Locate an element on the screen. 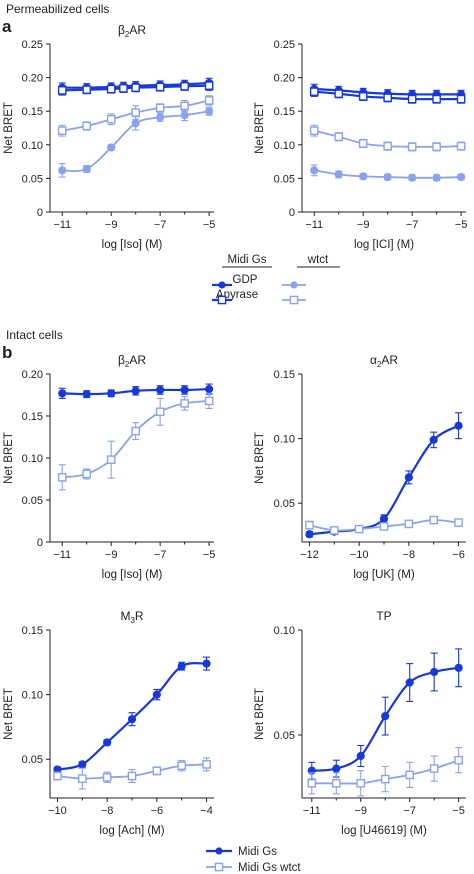 This screenshot has width=474, height=874. section-a-title: Permeabilized cells is located at coordinates (58, 9).